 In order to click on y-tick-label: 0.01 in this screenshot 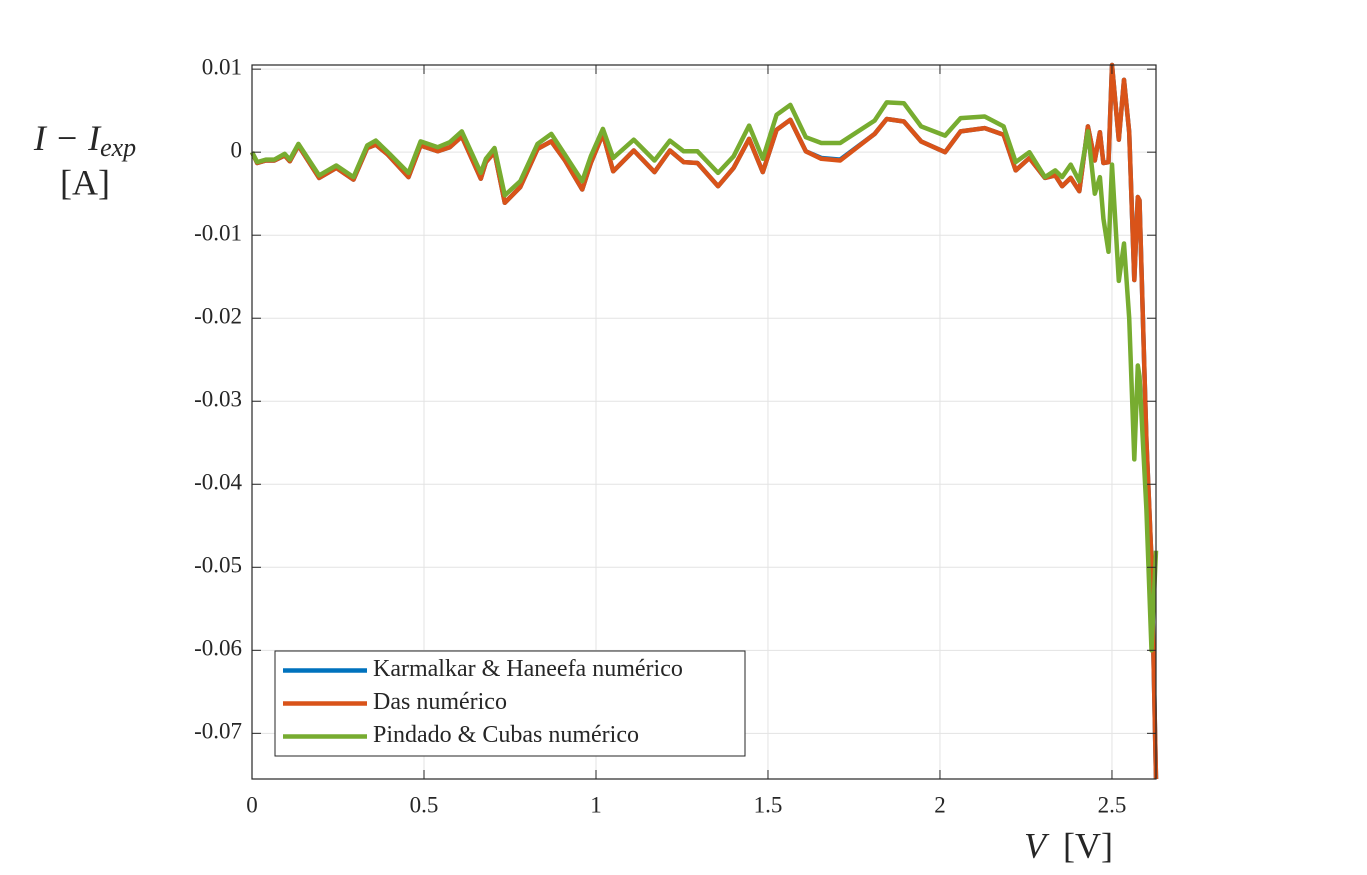, I will do `click(222, 66)`.